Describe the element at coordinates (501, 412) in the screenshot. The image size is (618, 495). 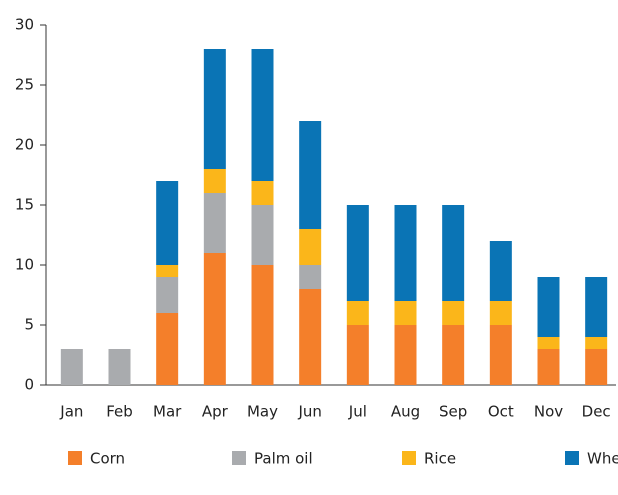
I see `x-tick-label: Oct` at that location.